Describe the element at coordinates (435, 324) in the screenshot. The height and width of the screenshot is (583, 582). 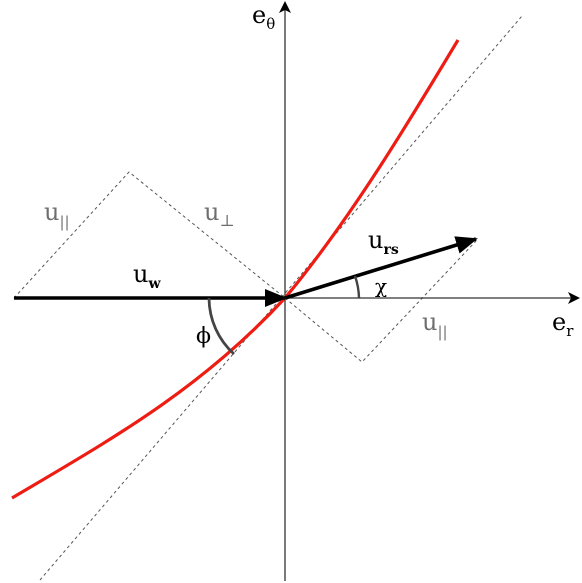
I see `u-parallel-right-label: u||` at that location.